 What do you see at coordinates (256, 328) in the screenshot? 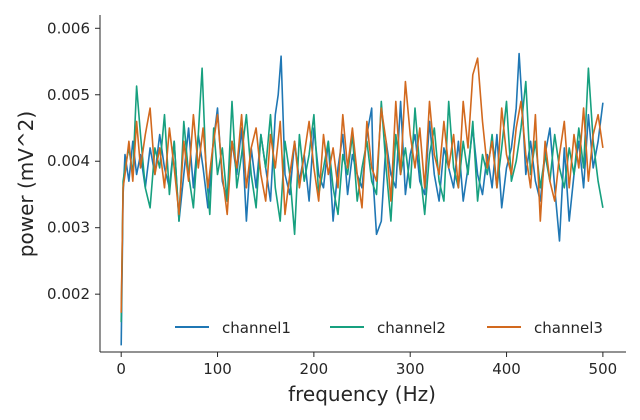
I see `legend-label-channel1: channel1` at bounding box center [256, 328].